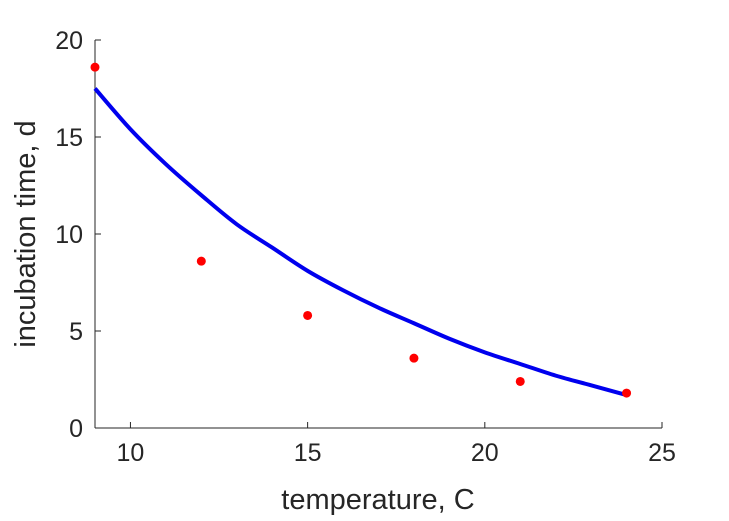 The height and width of the screenshot is (521, 729). I want to click on x-axis-label: temperature, C, so click(377, 500).